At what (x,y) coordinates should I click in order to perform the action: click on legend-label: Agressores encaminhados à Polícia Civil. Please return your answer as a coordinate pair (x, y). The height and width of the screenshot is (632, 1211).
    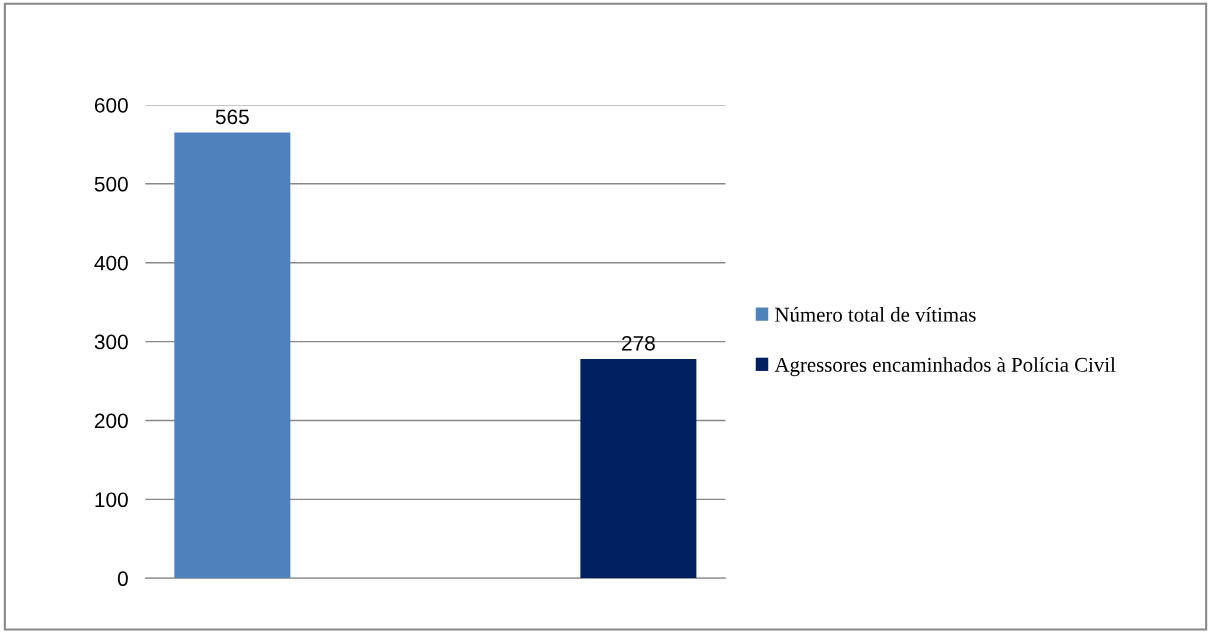
    Looking at the image, I should click on (945, 367).